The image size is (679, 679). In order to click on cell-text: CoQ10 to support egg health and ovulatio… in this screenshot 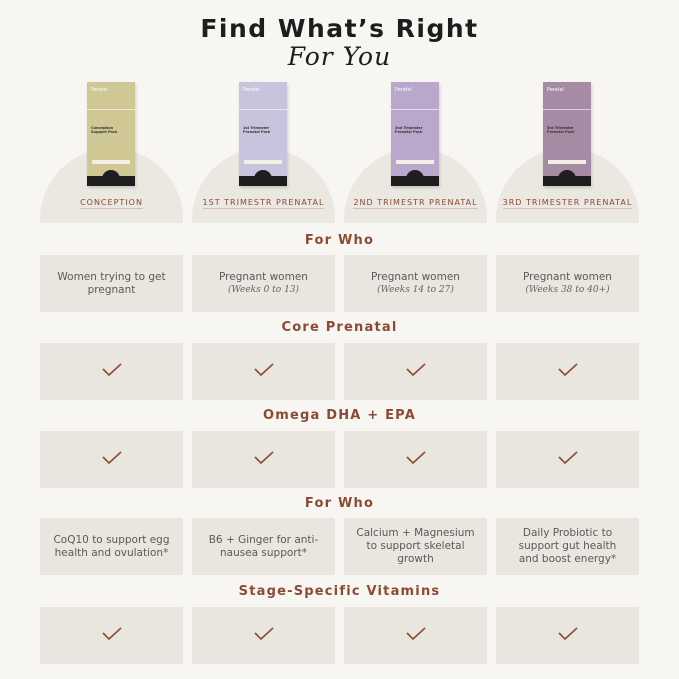, I will do `click(111, 546)`.